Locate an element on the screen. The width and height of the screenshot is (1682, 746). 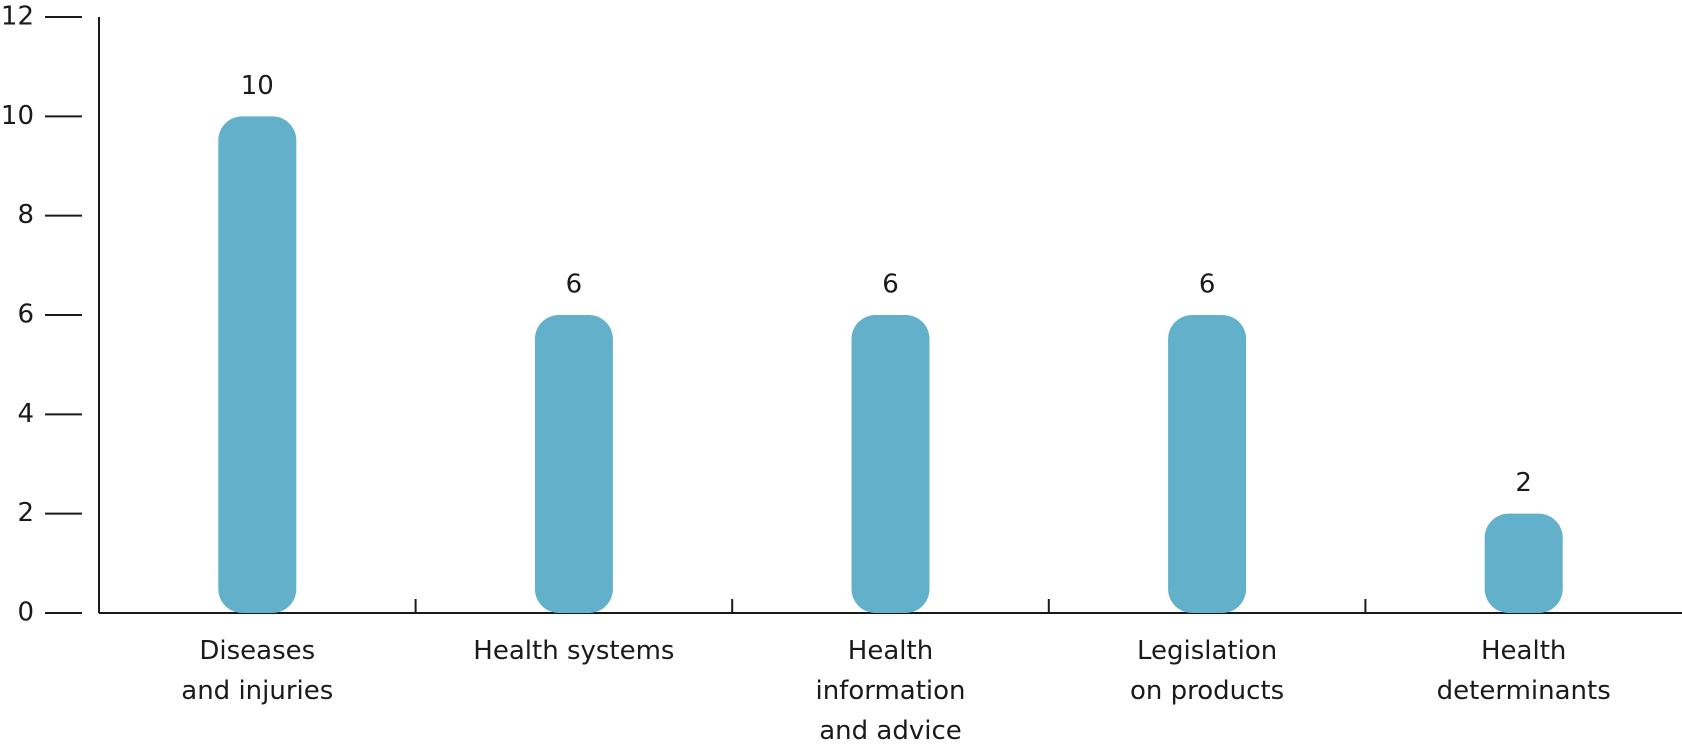
y-tick-label: 0 is located at coordinates (25, 613).